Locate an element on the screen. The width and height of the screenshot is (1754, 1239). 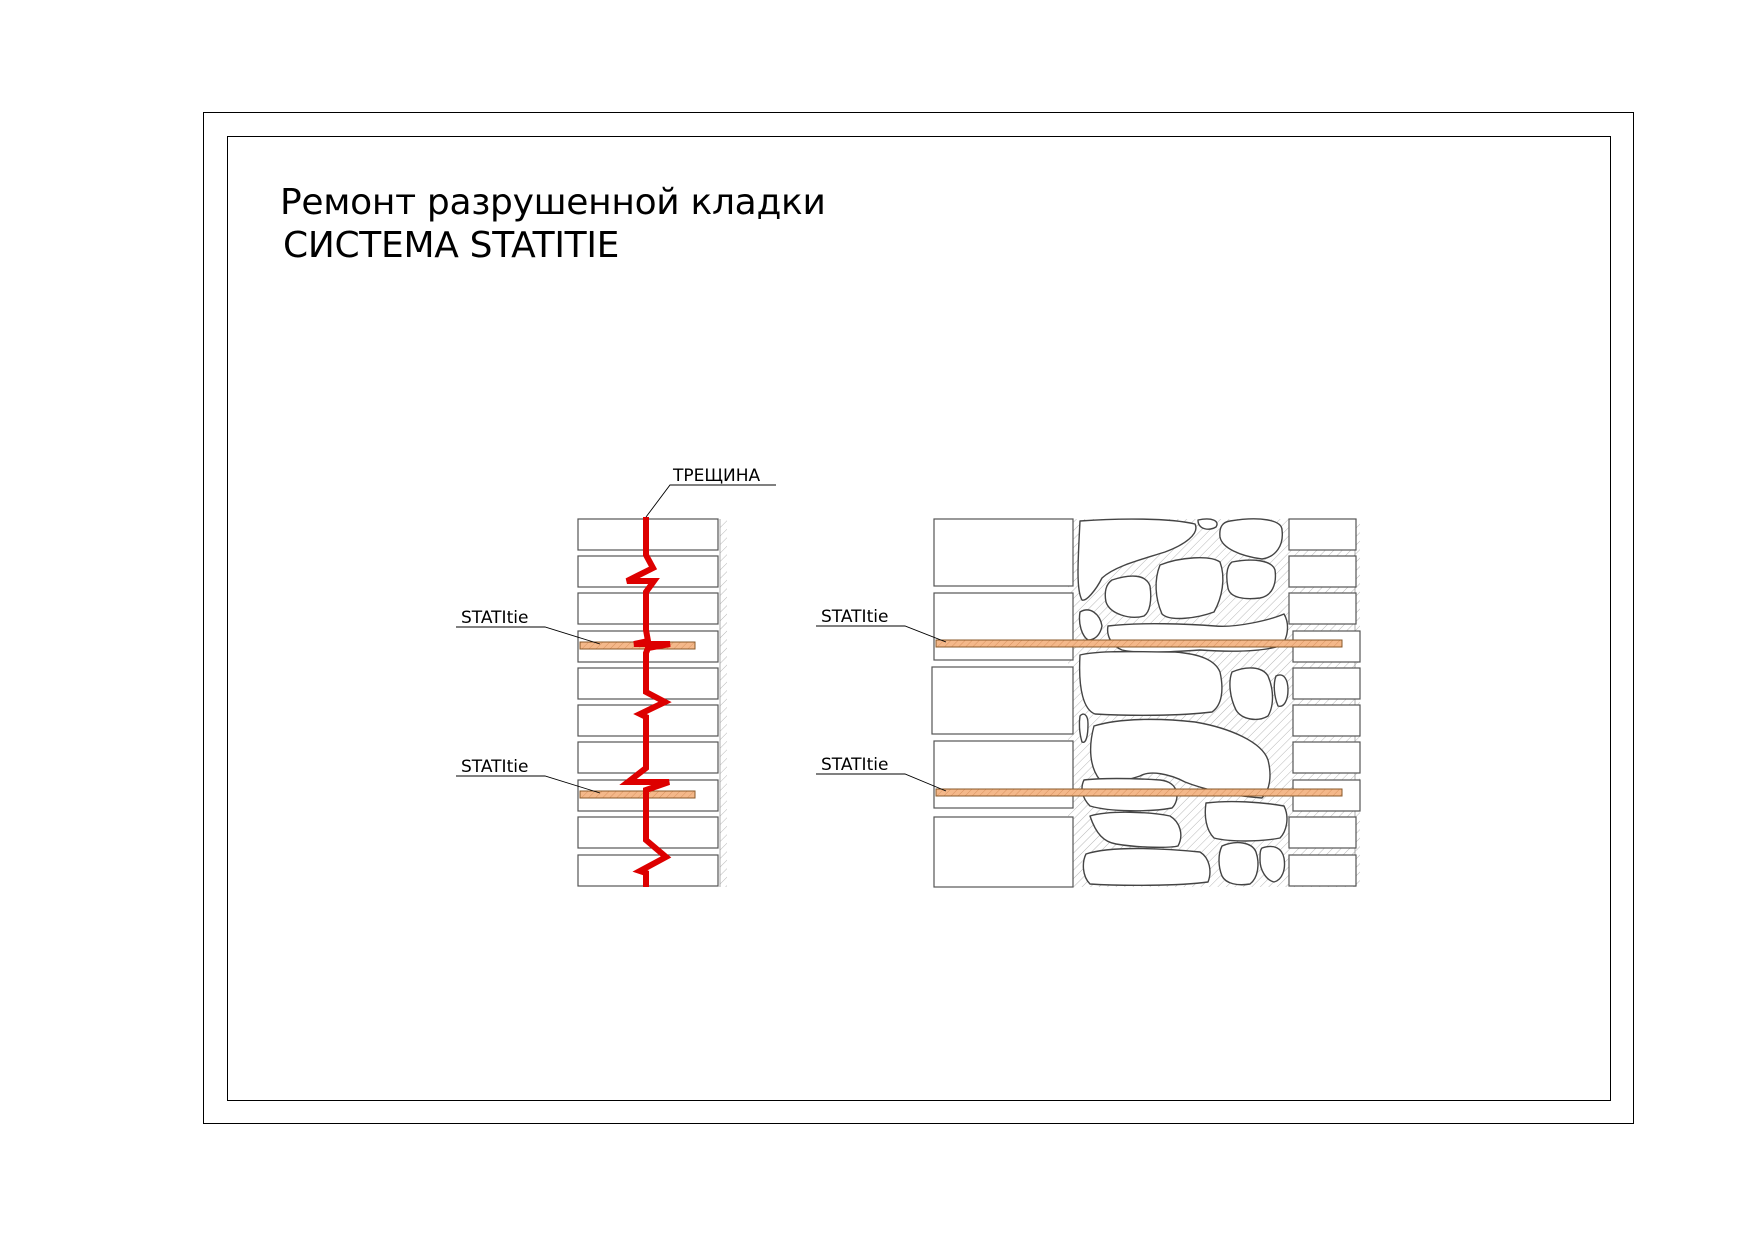
right-rubble-wall is located at coordinates (1146, 703).